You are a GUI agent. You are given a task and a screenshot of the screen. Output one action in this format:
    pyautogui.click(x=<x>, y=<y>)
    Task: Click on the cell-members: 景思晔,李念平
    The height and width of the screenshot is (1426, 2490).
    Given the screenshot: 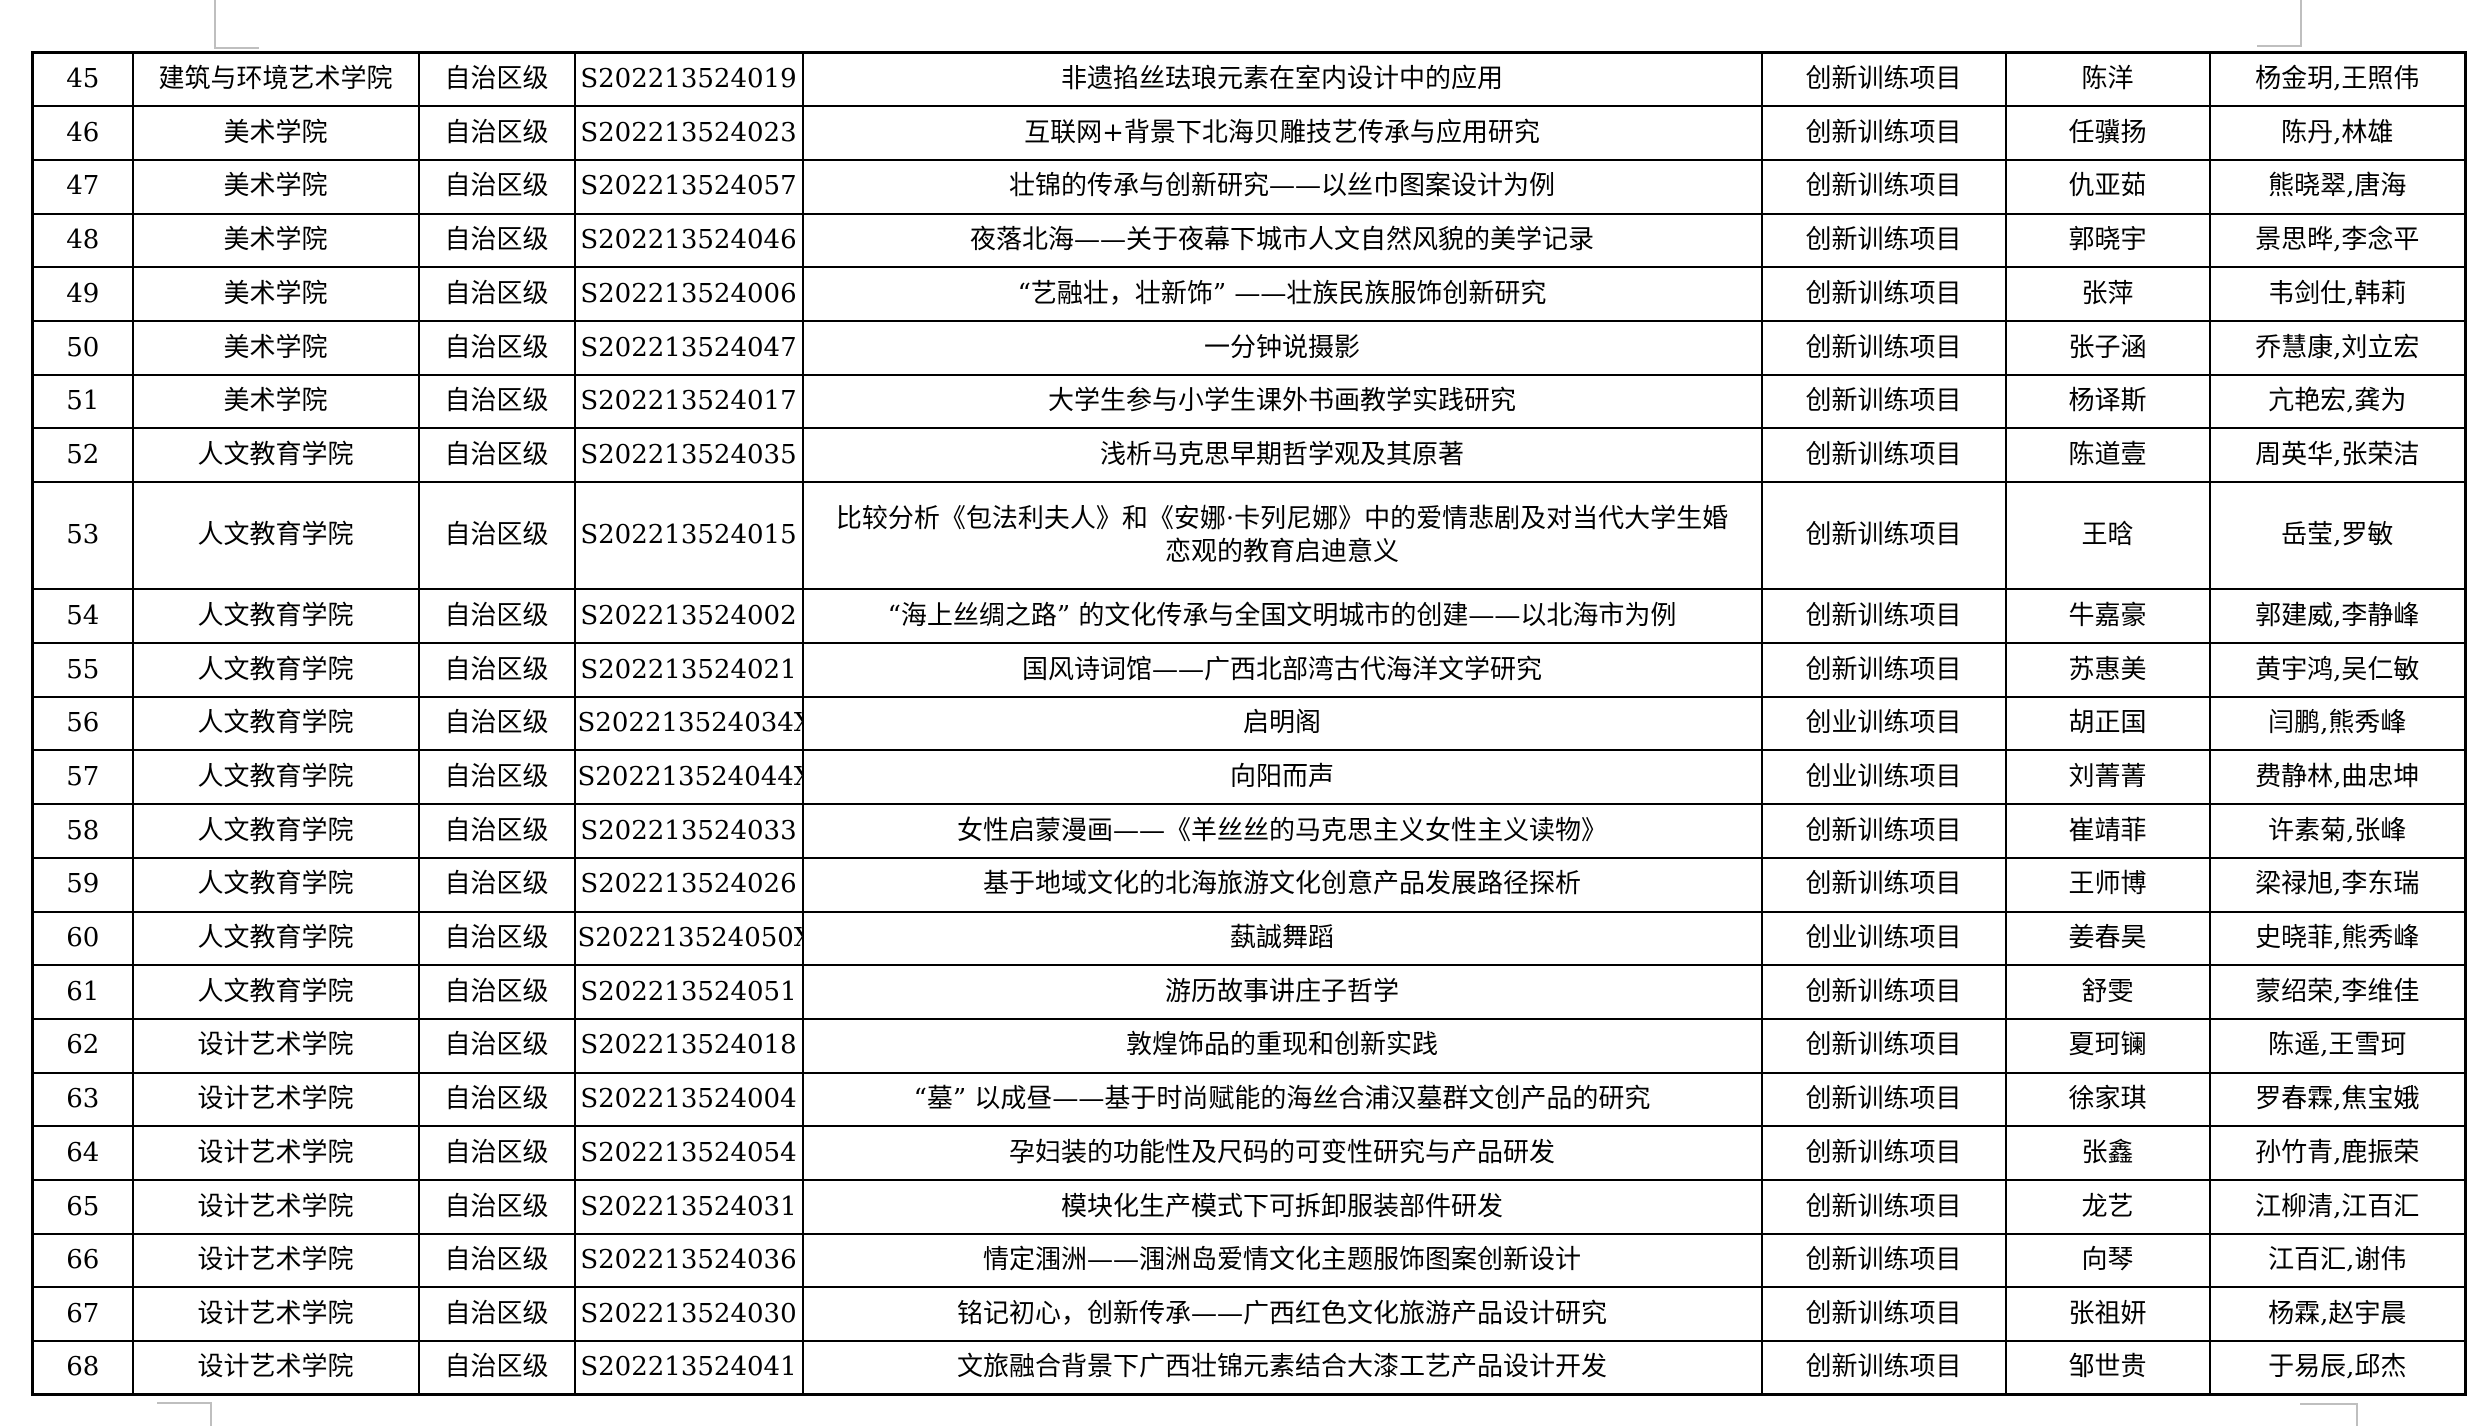 What is the action you would take?
    pyautogui.click(x=2338, y=241)
    